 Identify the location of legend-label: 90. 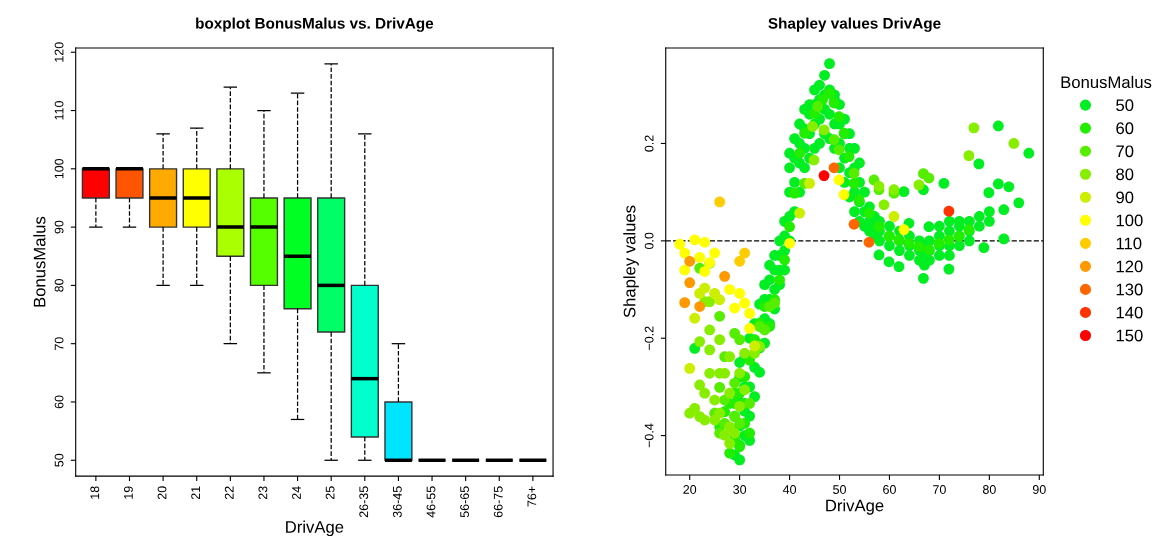
(1125, 197).